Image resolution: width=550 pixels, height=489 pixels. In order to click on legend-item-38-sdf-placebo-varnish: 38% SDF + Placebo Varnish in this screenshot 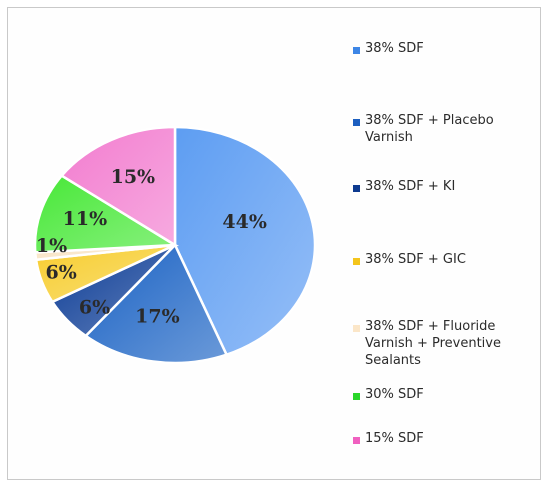, I will do `click(443, 129)`.